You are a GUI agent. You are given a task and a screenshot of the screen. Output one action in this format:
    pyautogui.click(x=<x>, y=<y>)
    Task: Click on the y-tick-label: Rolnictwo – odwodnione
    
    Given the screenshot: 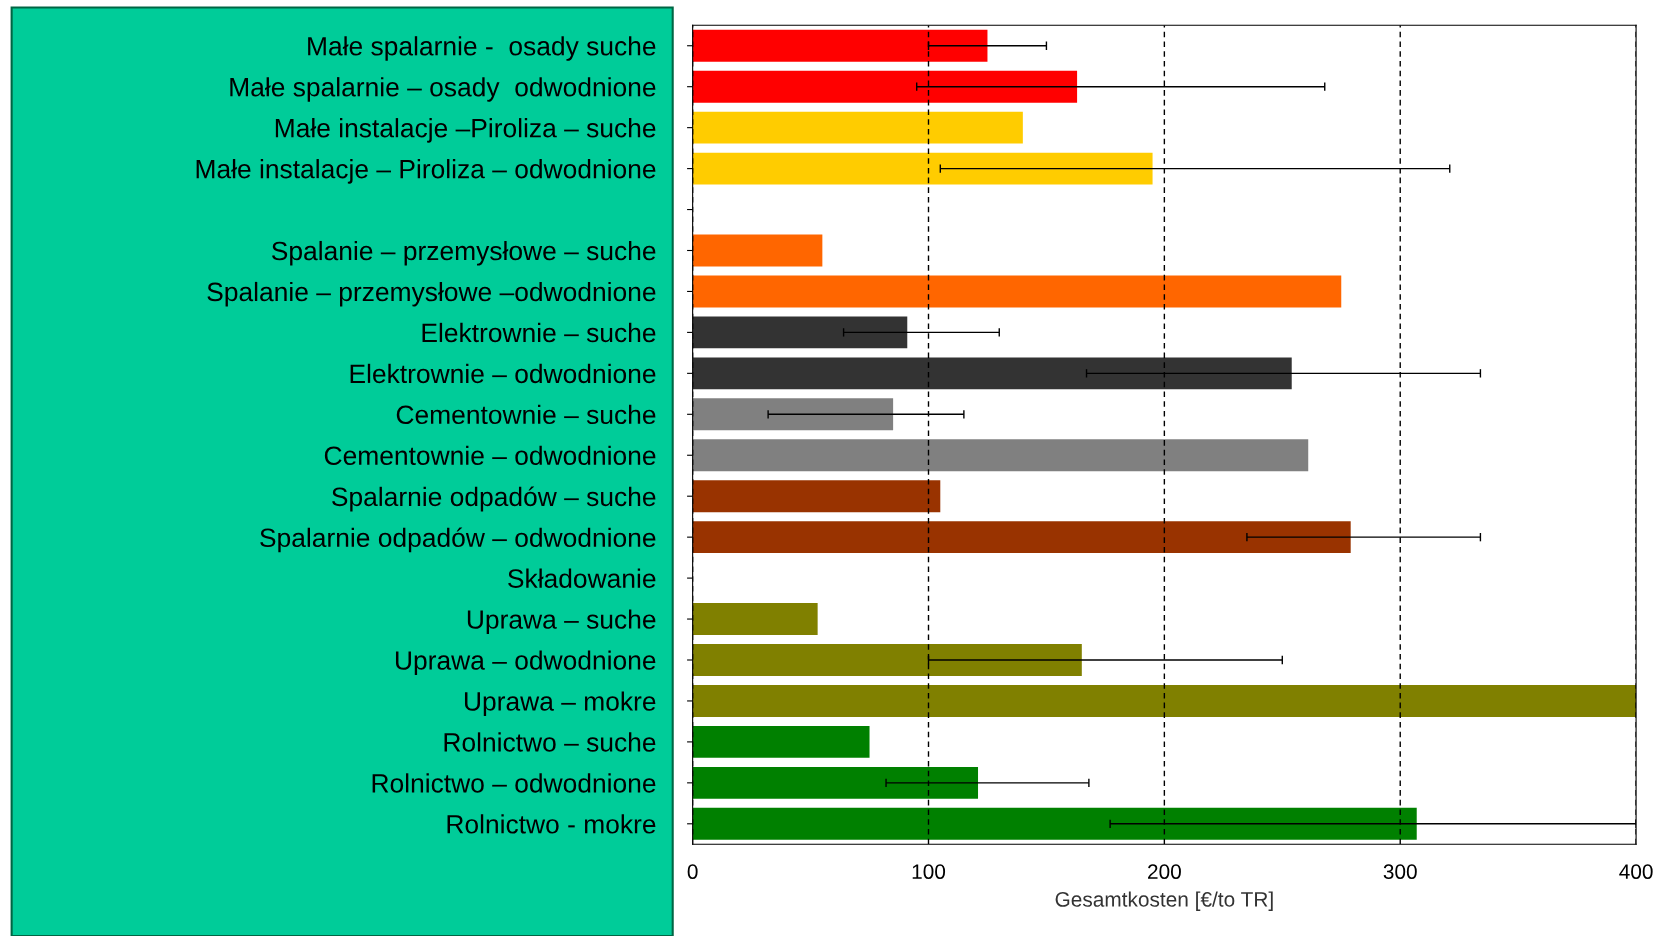 What is the action you would take?
    pyautogui.click(x=514, y=783)
    